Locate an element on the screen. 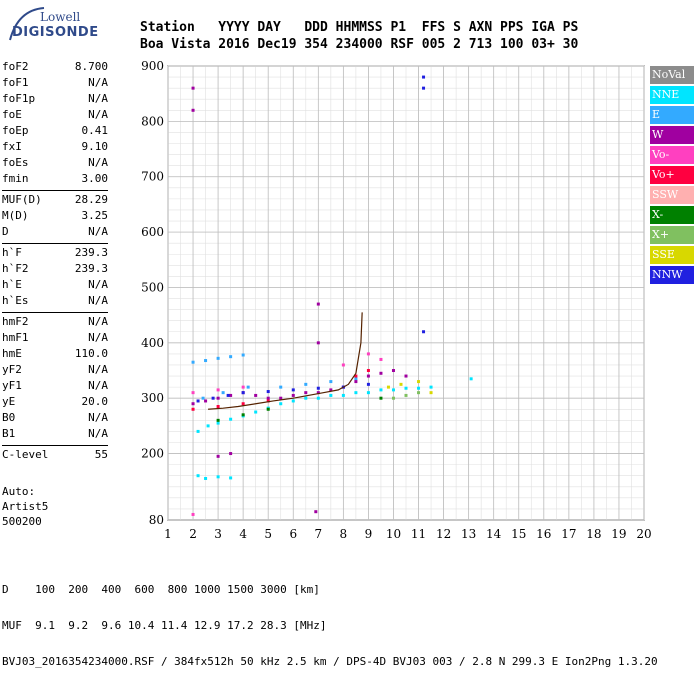 The image size is (700, 680). param-name: D is located at coordinates (5, 231).